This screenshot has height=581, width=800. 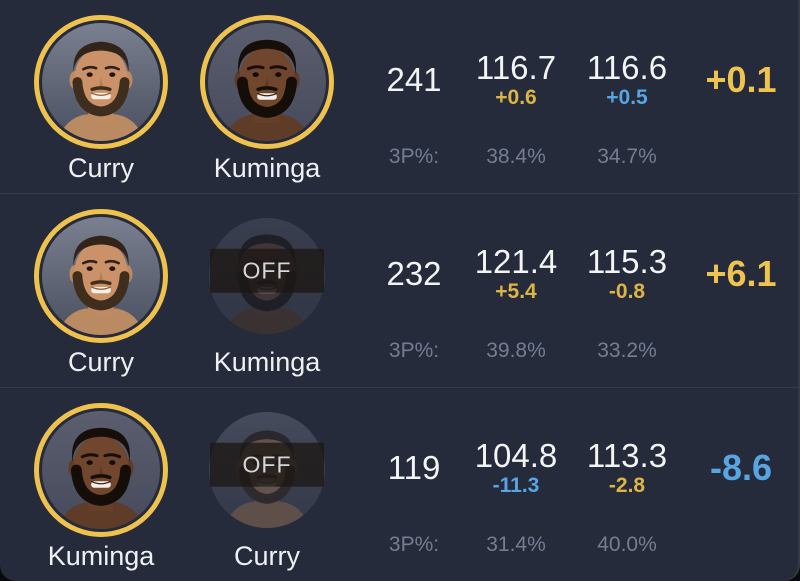 I want to click on three-pt-value-1: 31.4%, so click(x=516, y=544).